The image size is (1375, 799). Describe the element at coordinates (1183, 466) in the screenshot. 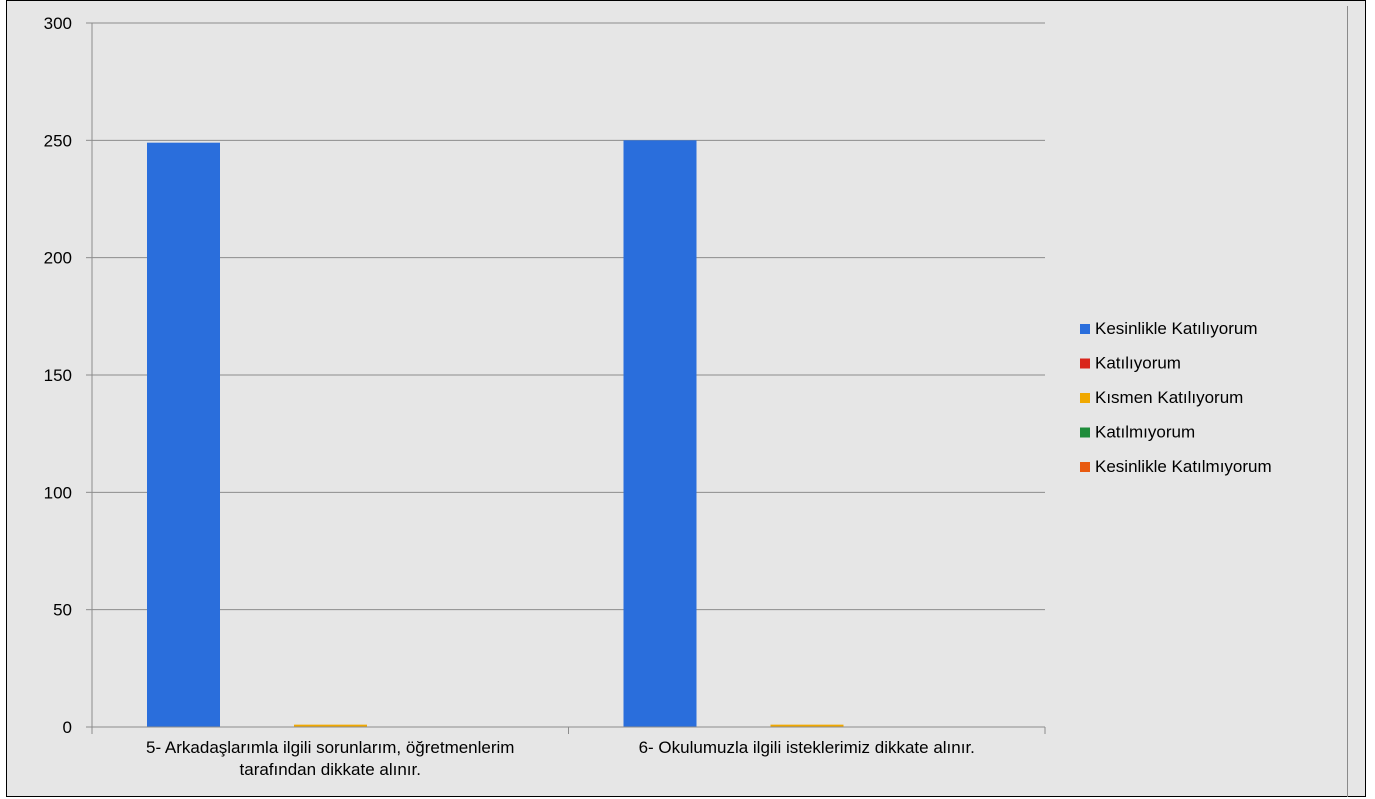

I see `legend-label: Kesinlikle Katılmıyorum` at that location.